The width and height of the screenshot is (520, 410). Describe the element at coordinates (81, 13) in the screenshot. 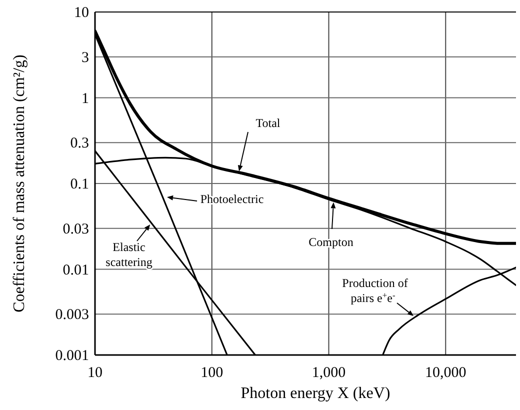

I see `y-tick-label: 10` at that location.